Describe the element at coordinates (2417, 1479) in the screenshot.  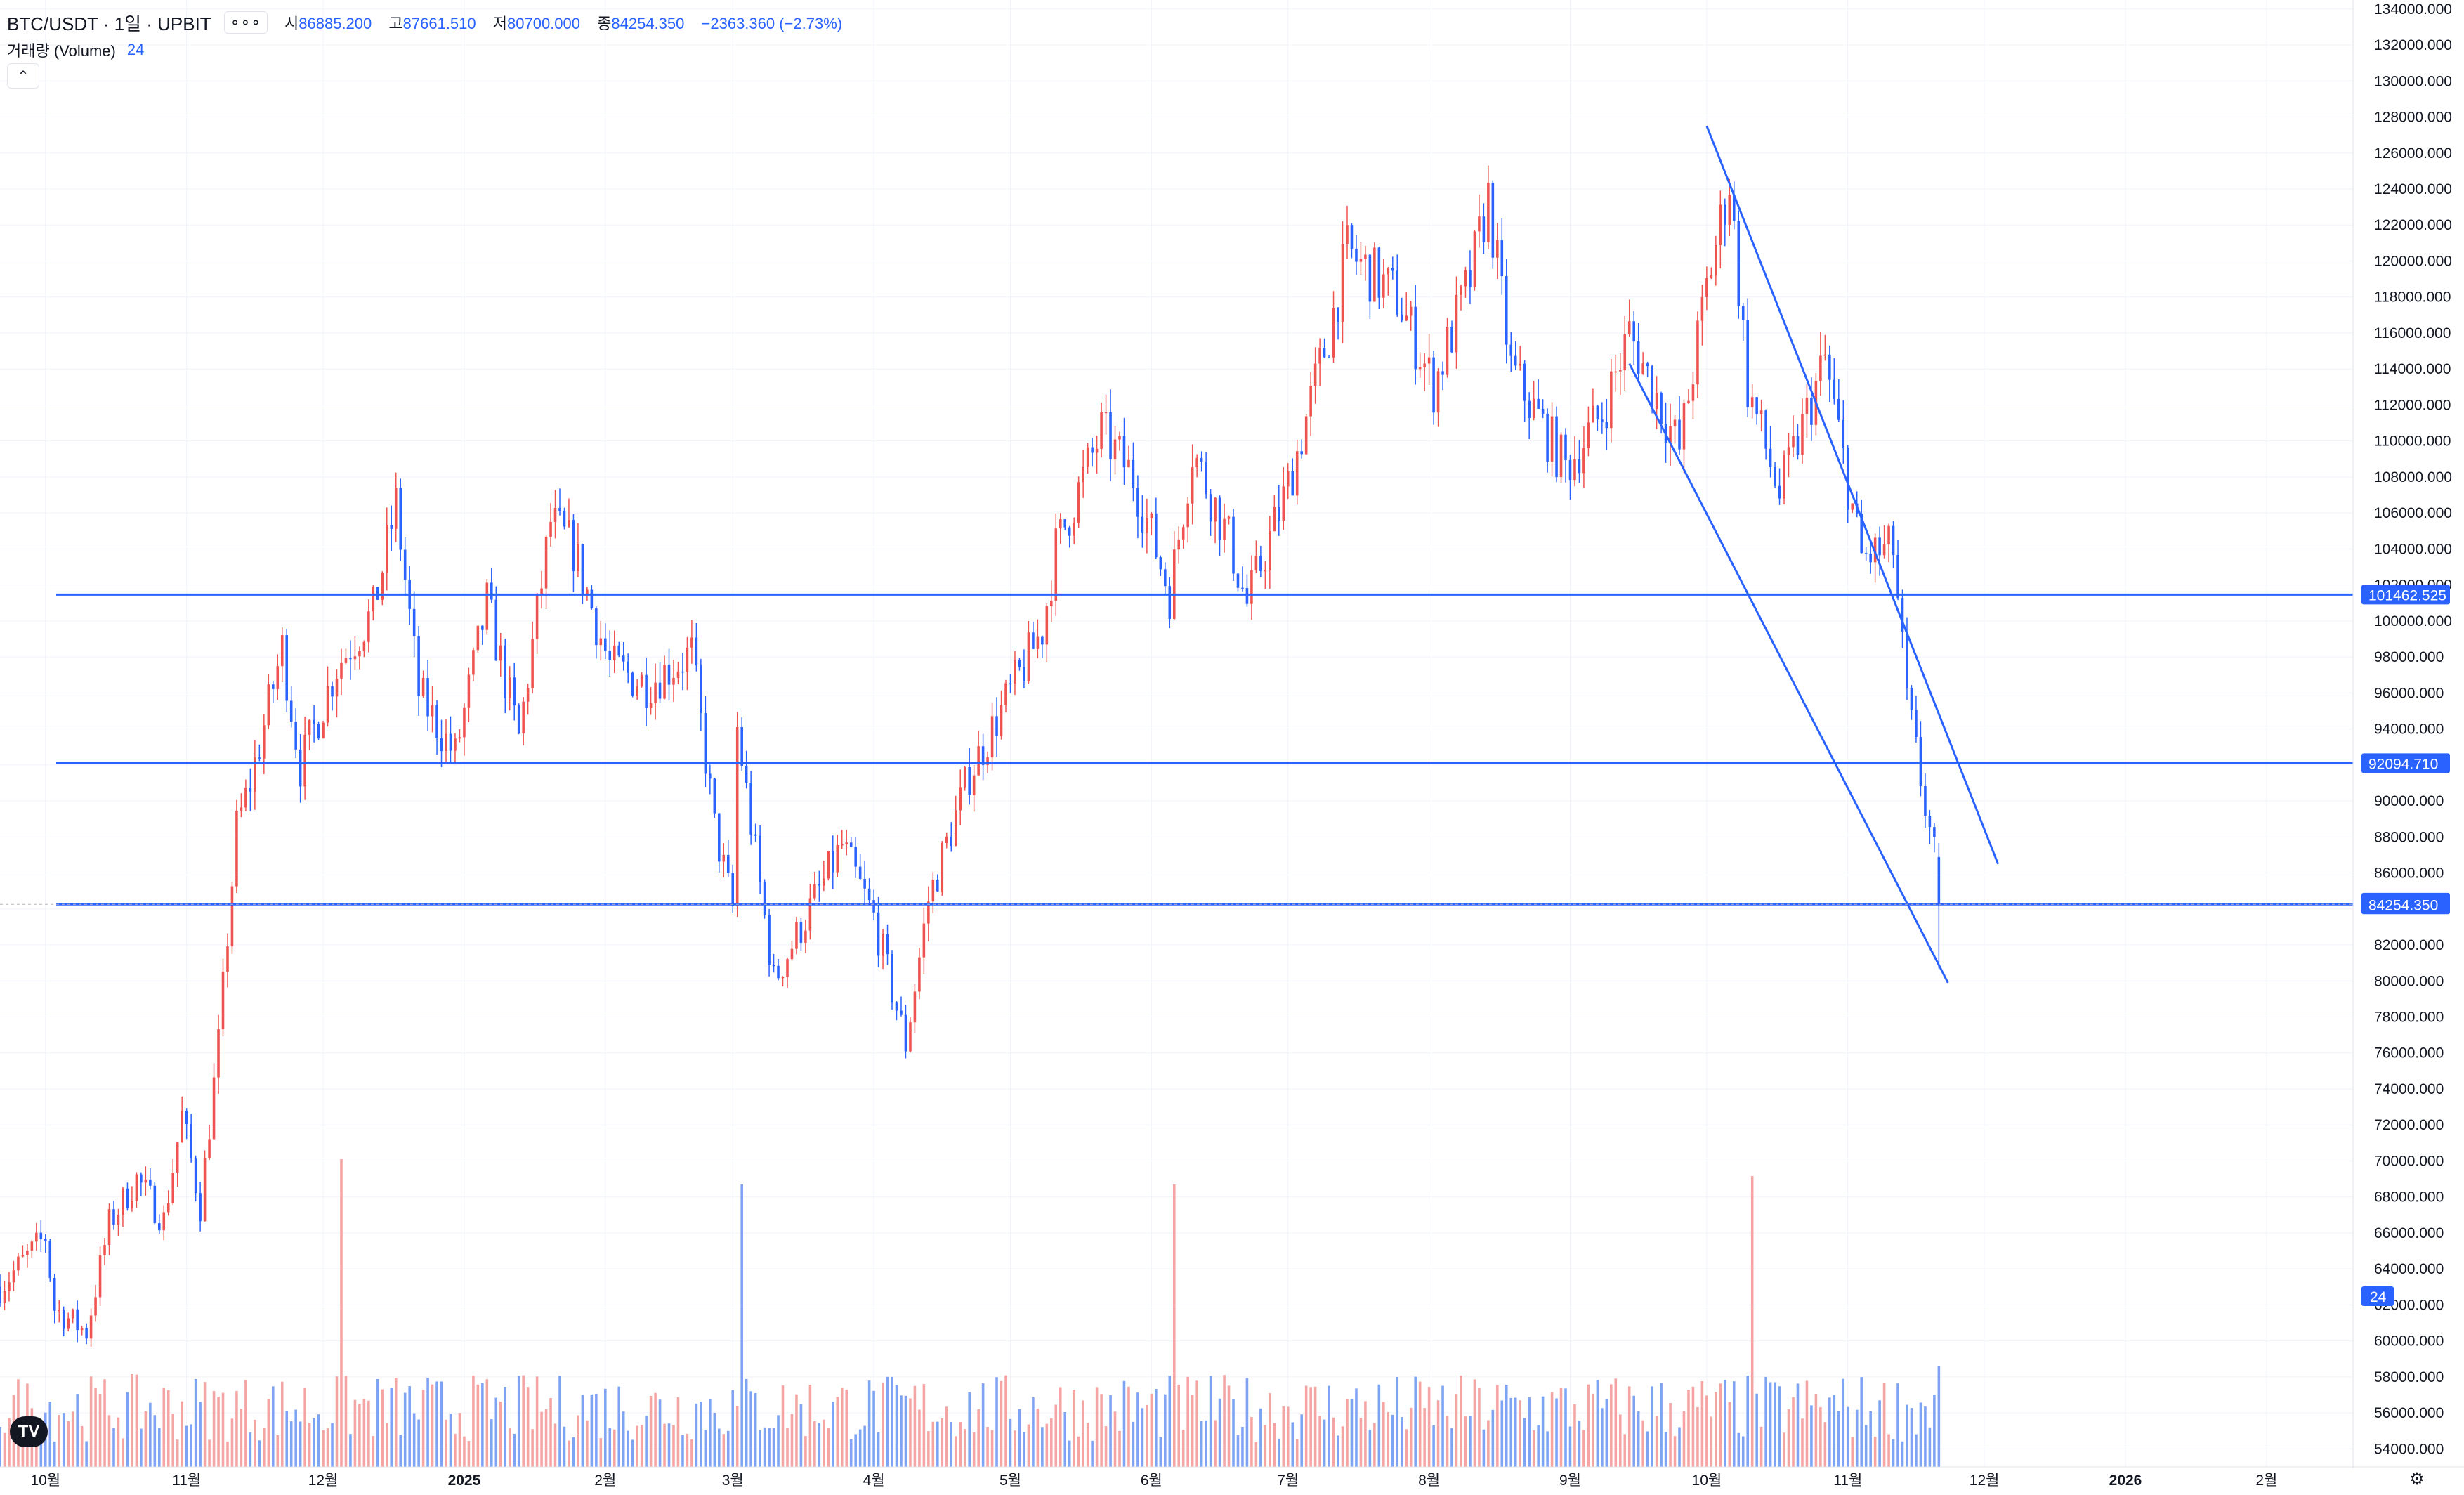
I see `settings-gear-icon: ⚙` at that location.